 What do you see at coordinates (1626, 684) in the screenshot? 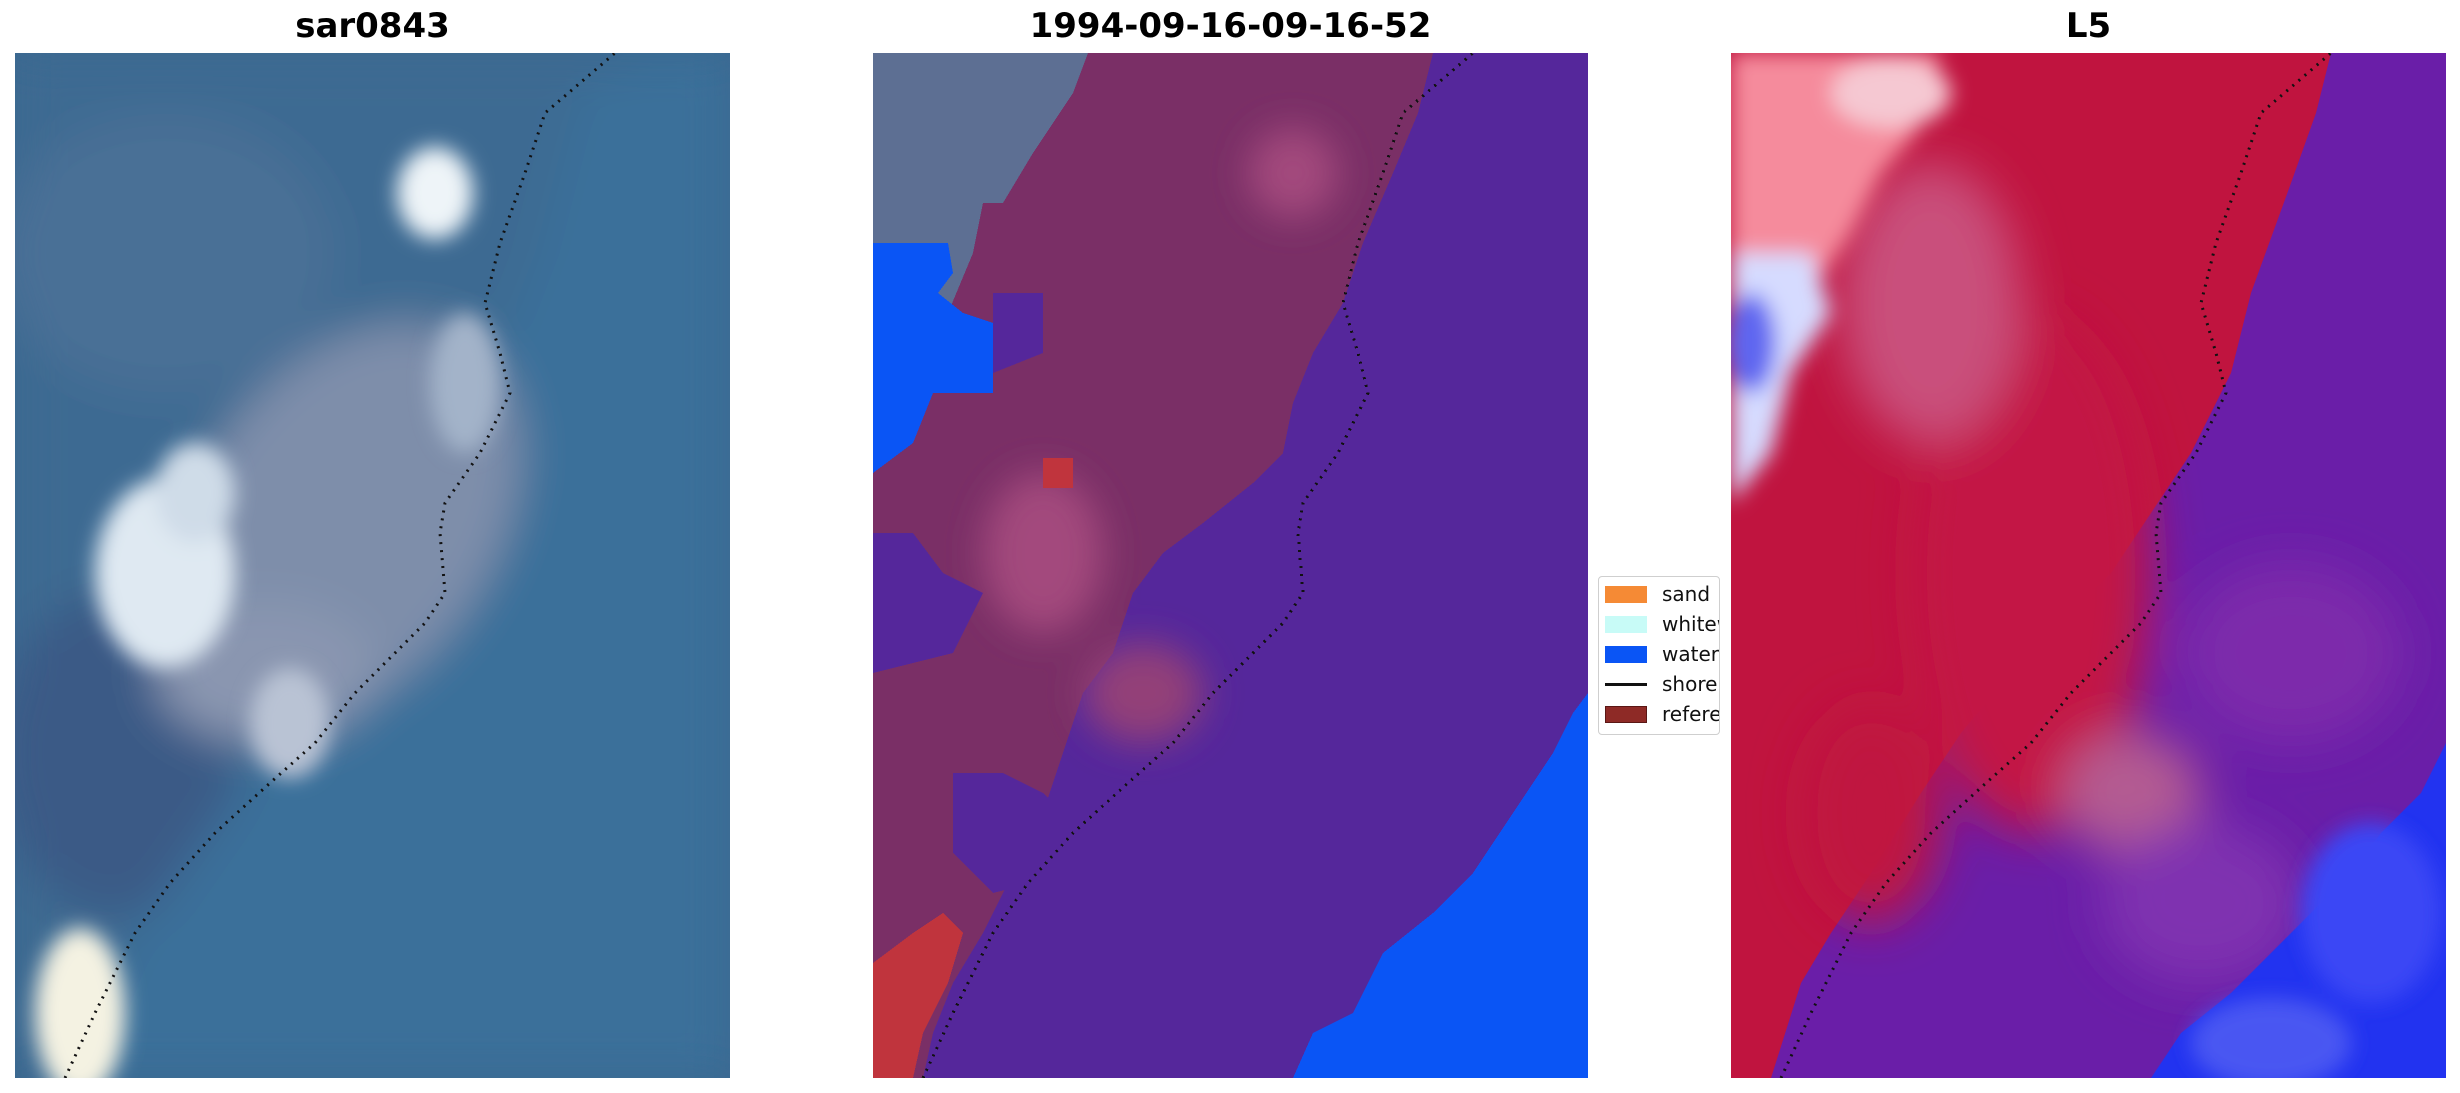
I see `shoreline-line-icon` at bounding box center [1626, 684].